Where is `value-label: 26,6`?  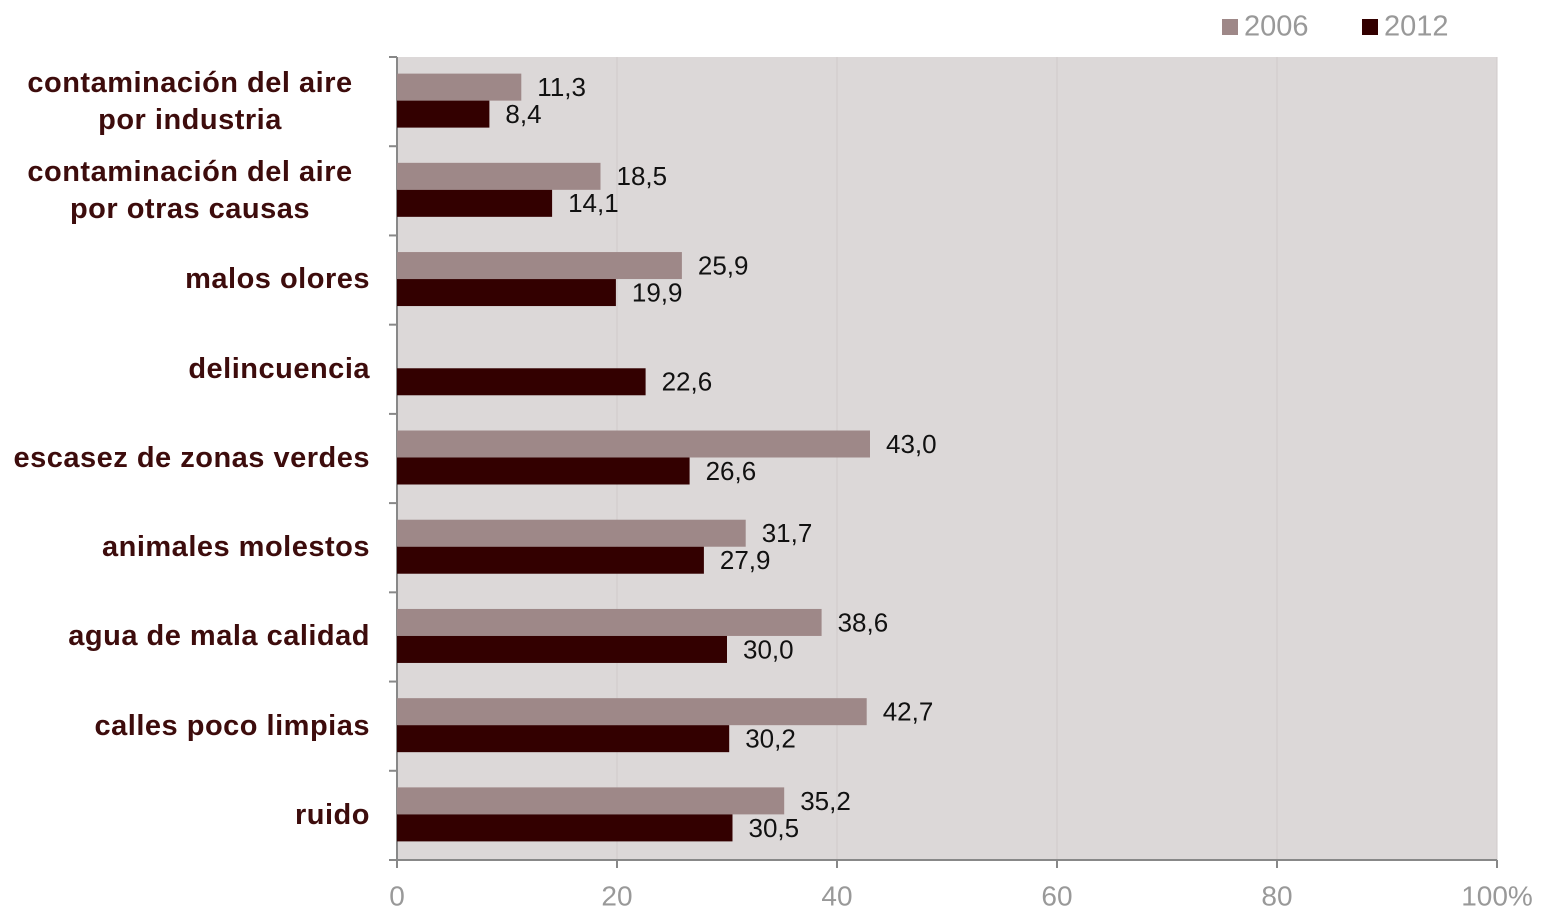
value-label: 26,6 is located at coordinates (731, 471).